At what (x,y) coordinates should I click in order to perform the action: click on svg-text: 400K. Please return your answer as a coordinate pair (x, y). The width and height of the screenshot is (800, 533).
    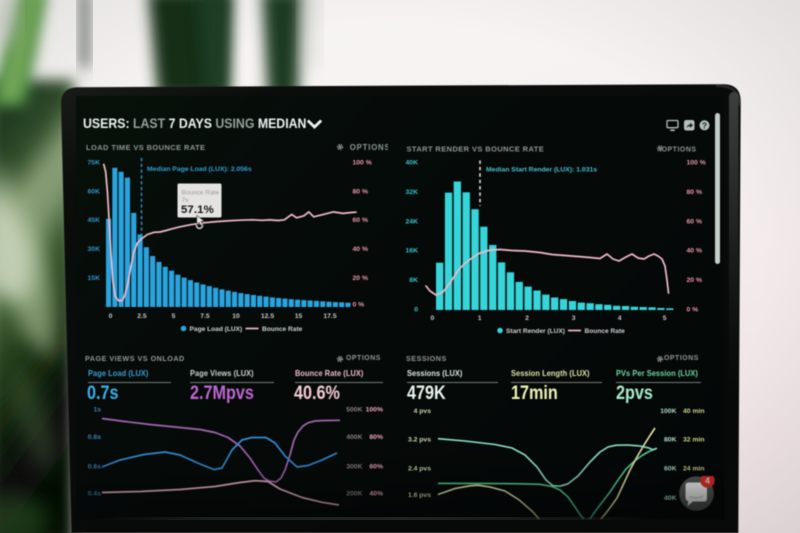
    Looking at the image, I should click on (354, 437).